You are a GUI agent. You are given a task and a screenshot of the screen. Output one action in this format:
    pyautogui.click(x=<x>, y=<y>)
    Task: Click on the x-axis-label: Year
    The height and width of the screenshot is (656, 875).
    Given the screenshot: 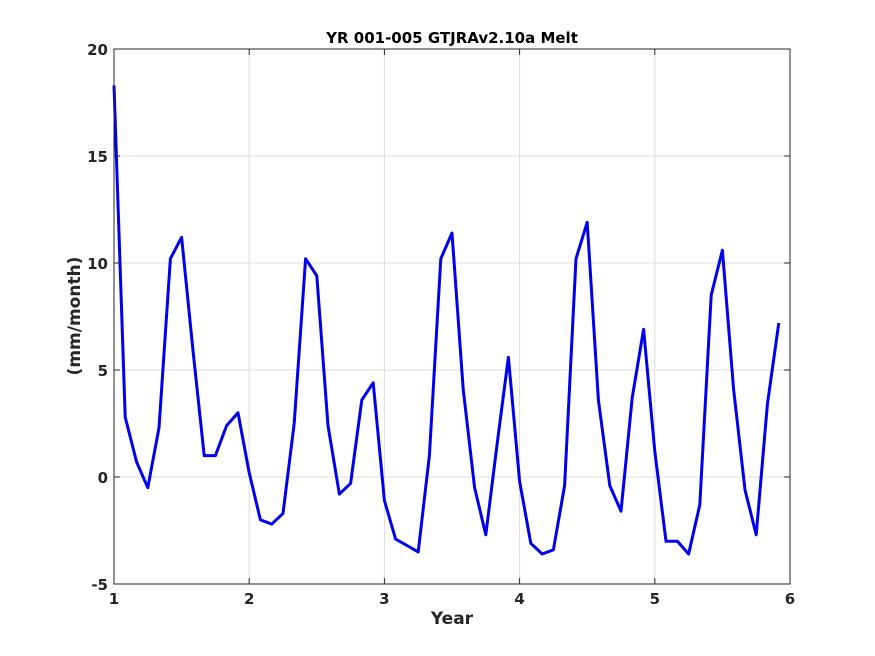 What is the action you would take?
    pyautogui.click(x=452, y=619)
    